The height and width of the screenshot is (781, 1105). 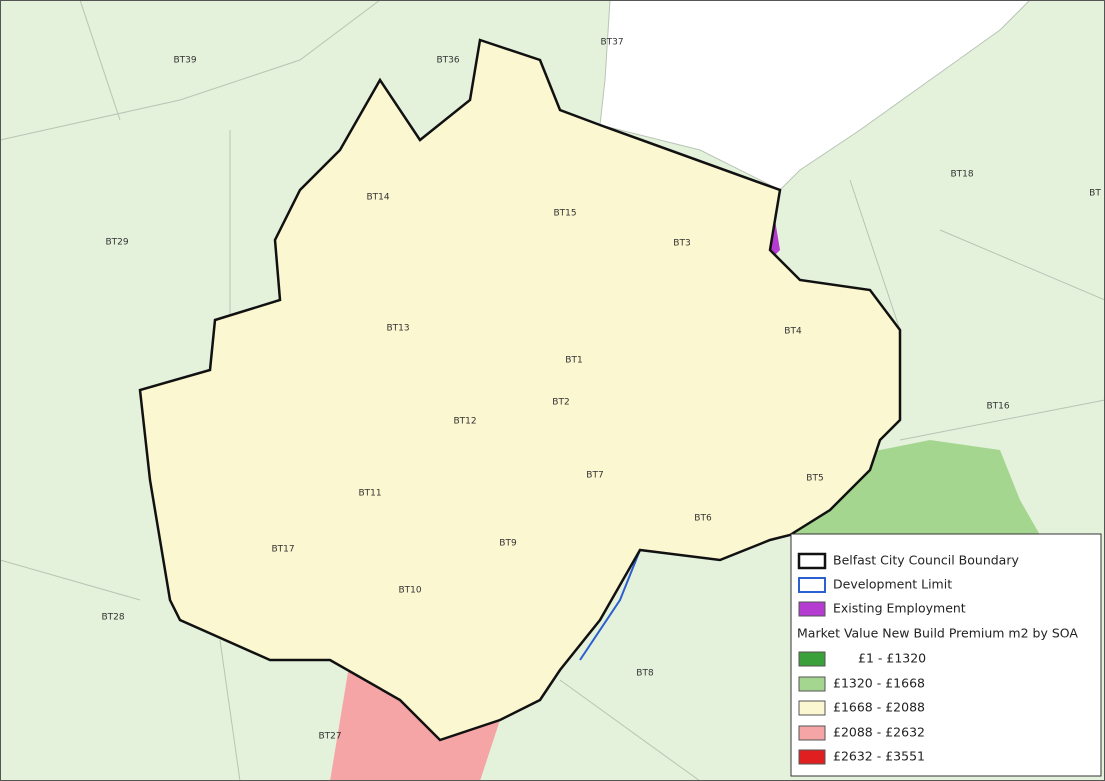 What do you see at coordinates (879, 756) in the screenshot?
I see `legend-label: £2632 - £3551` at bounding box center [879, 756].